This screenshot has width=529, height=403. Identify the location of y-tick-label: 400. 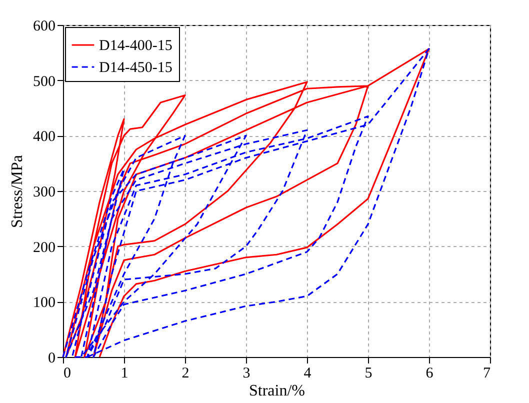
(44, 137).